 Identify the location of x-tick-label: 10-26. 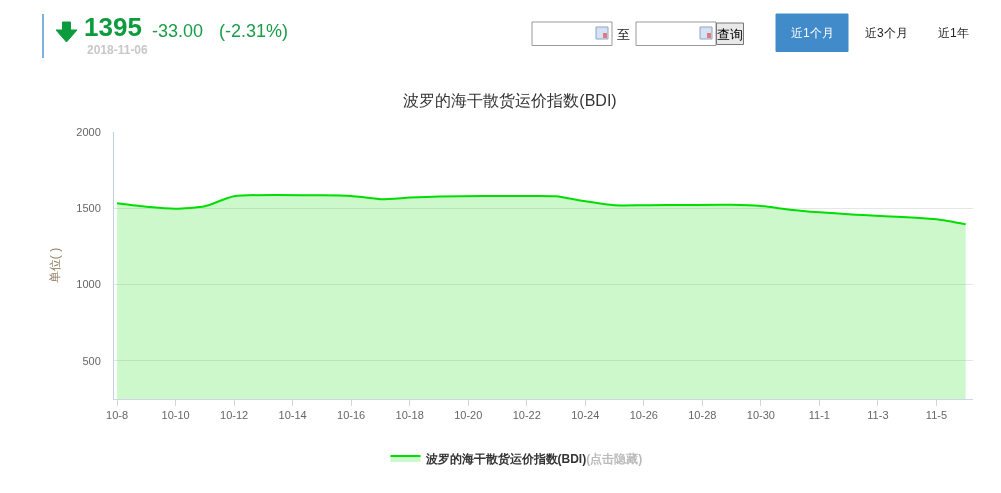
(643, 415).